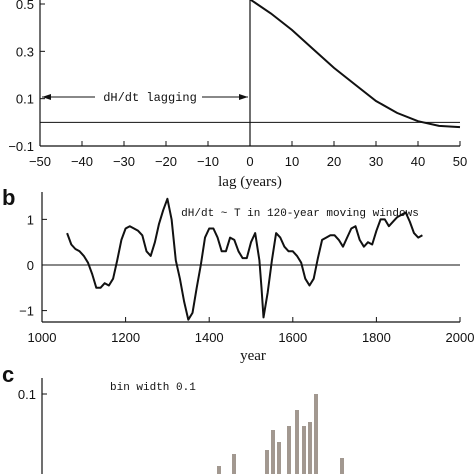 Image resolution: width=474 pixels, height=474 pixels. Describe the element at coordinates (292, 337) in the screenshot. I see `x-tick-label: 1600` at that location.